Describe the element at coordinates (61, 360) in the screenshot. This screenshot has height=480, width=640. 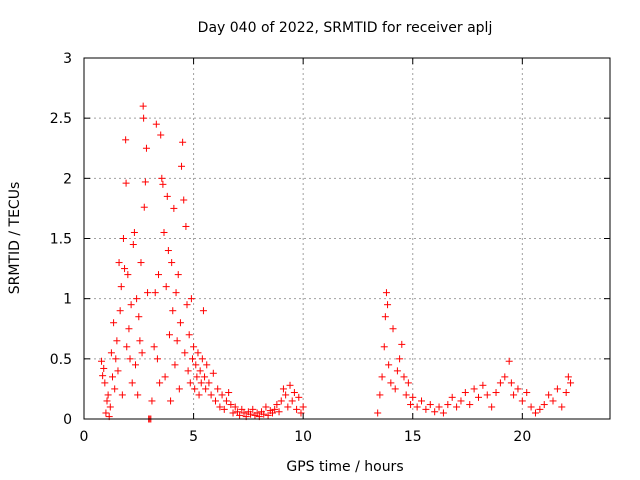
I see `y-tick-label: 0.5` at that location.